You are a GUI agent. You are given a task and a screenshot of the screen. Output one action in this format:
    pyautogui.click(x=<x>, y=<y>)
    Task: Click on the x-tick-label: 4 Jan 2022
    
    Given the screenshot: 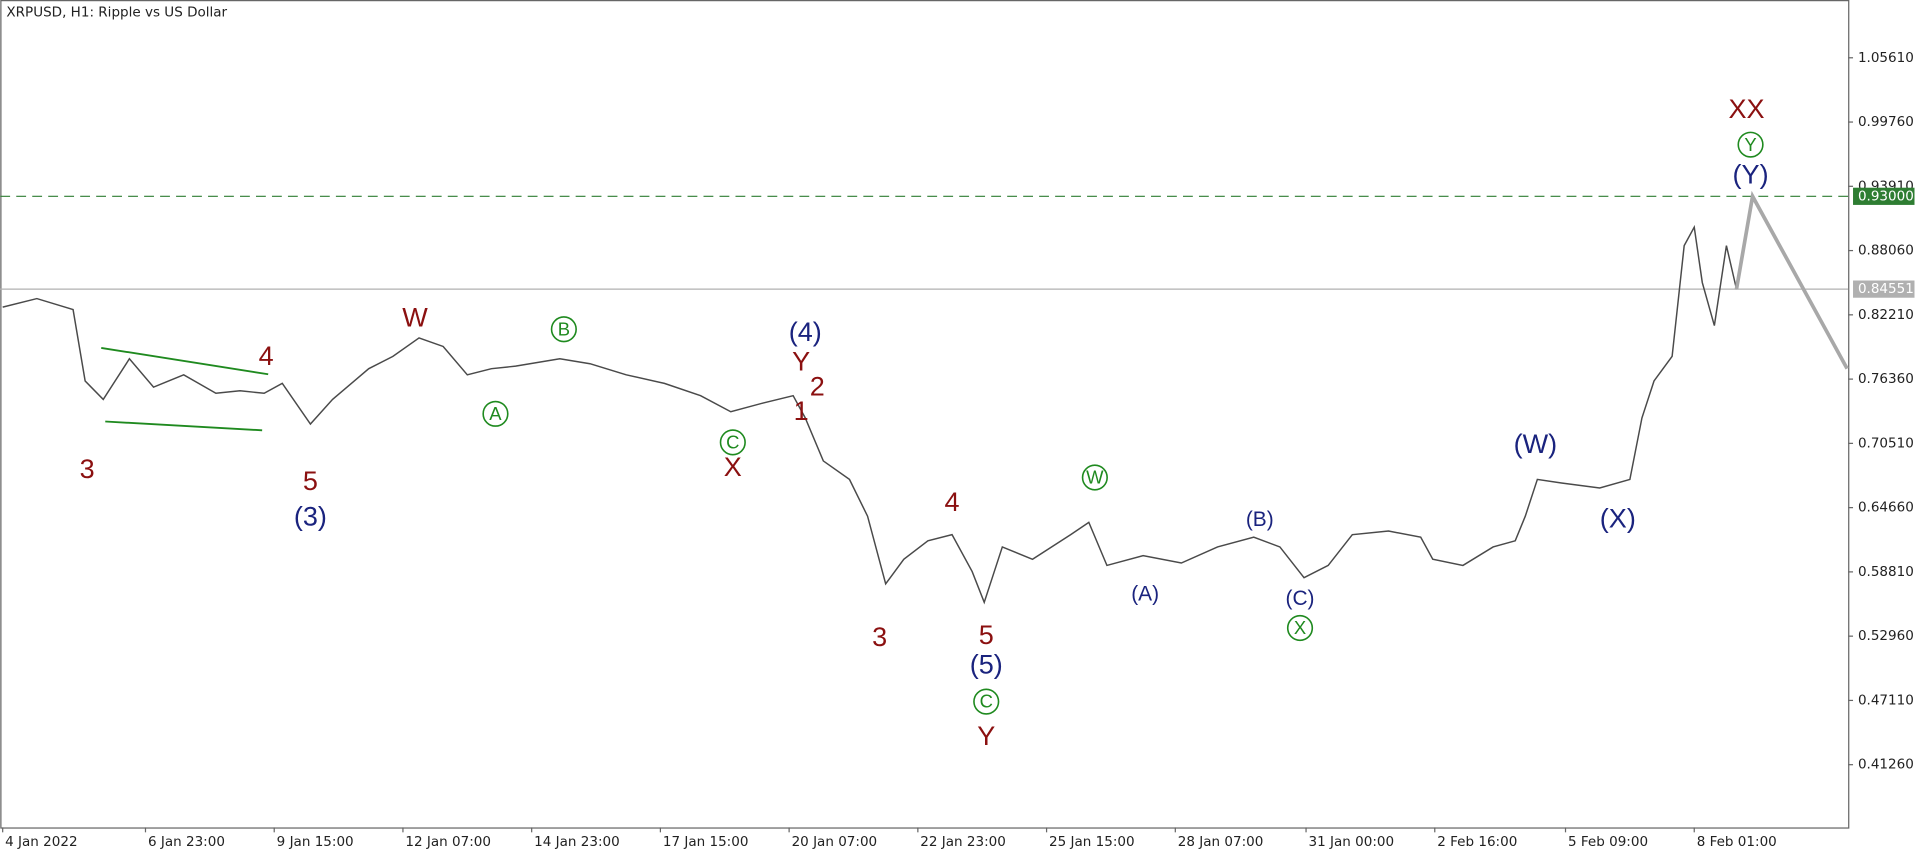 What is the action you would take?
    pyautogui.click(x=41, y=842)
    